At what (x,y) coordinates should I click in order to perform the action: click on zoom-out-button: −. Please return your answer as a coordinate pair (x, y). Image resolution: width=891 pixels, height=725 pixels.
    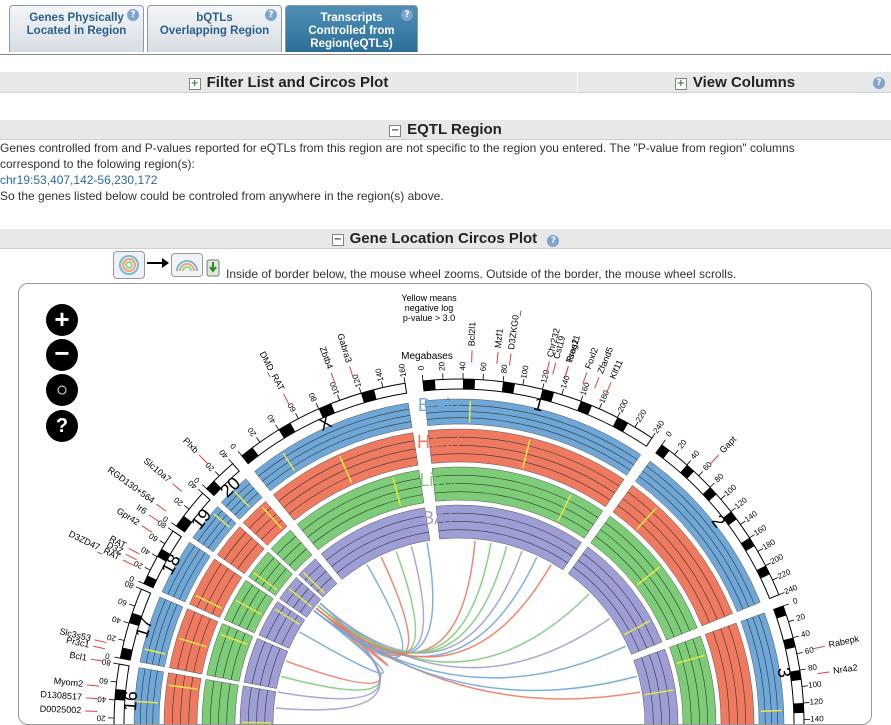
    Looking at the image, I should click on (62, 355).